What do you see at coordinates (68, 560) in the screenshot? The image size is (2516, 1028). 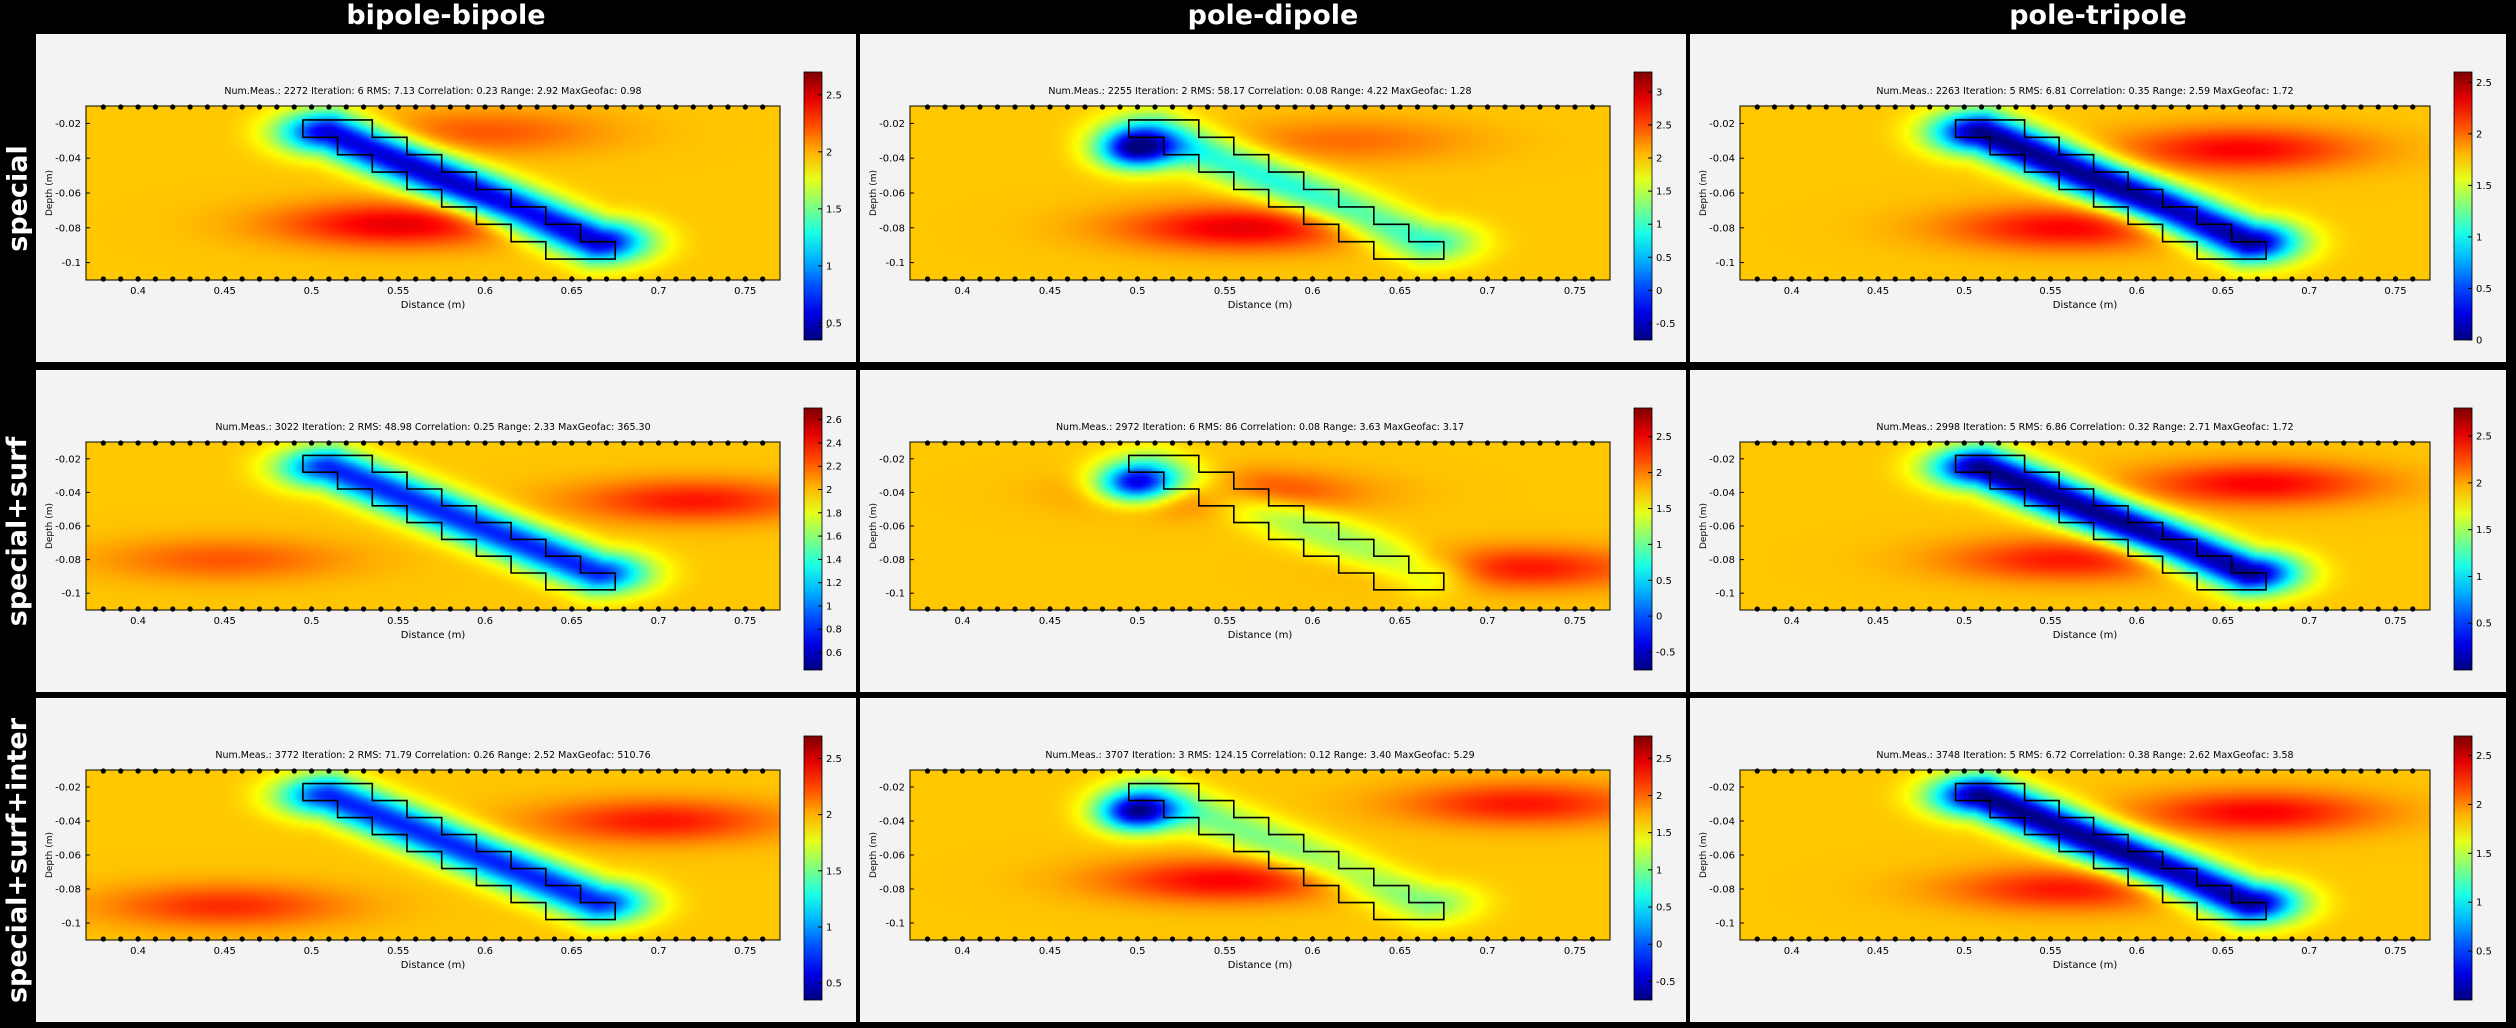 I see `y-tick-label: -0.08` at bounding box center [68, 560].